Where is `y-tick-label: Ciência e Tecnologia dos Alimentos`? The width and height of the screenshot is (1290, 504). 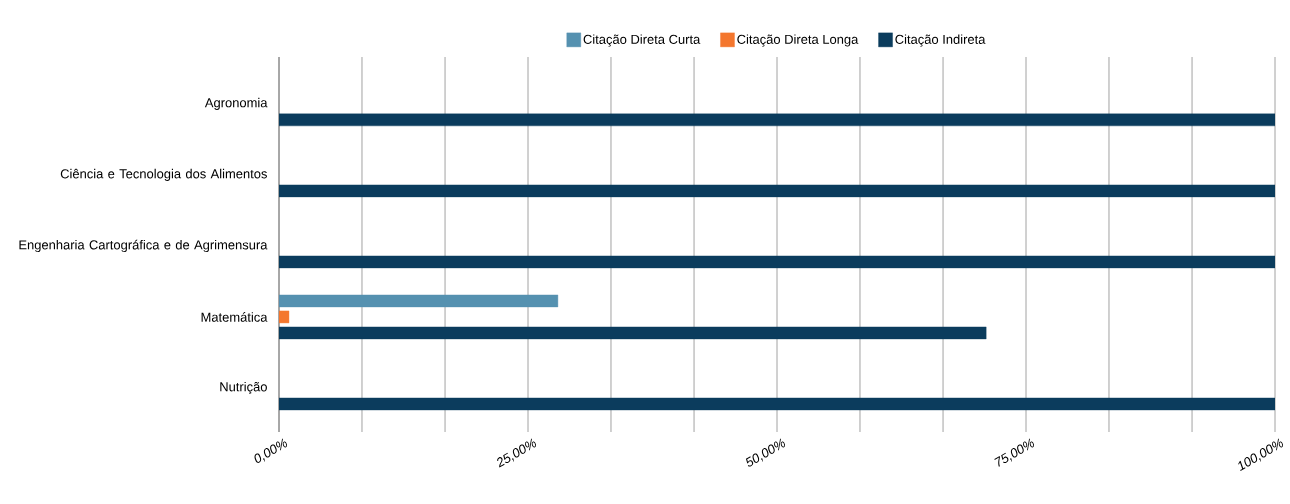
y-tick-label: Ciência e Tecnologia dos Alimentos is located at coordinates (163, 174).